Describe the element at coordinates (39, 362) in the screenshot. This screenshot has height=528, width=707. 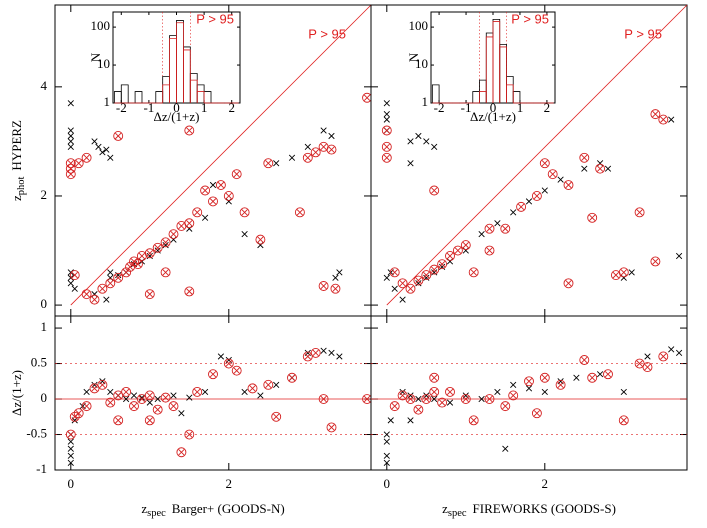
I see `y-tick-label: 0.5` at that location.